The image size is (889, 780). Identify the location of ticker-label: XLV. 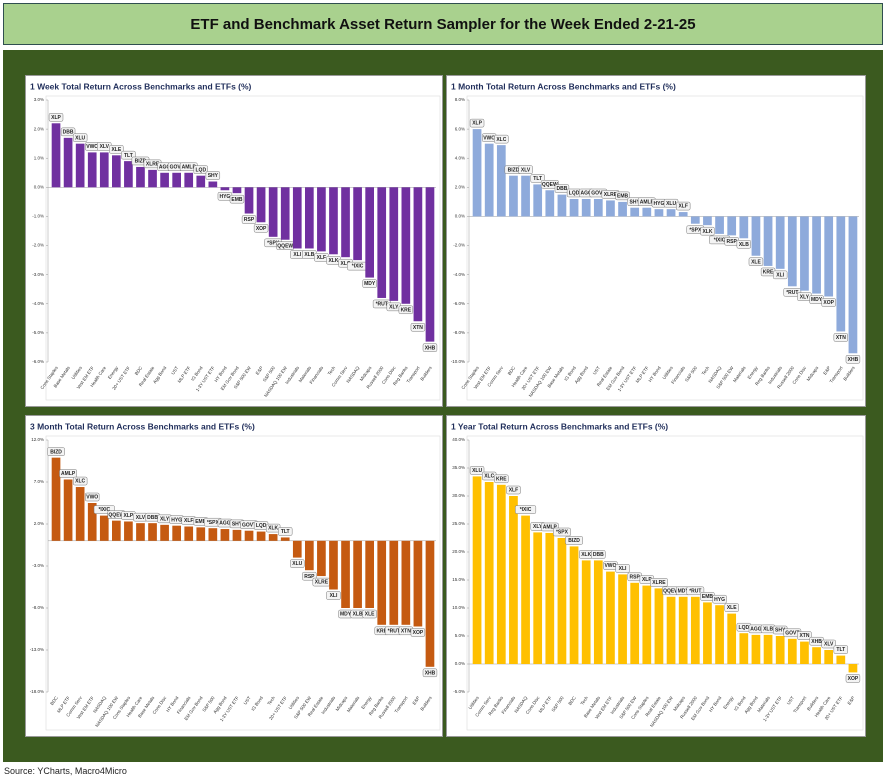
(829, 645).